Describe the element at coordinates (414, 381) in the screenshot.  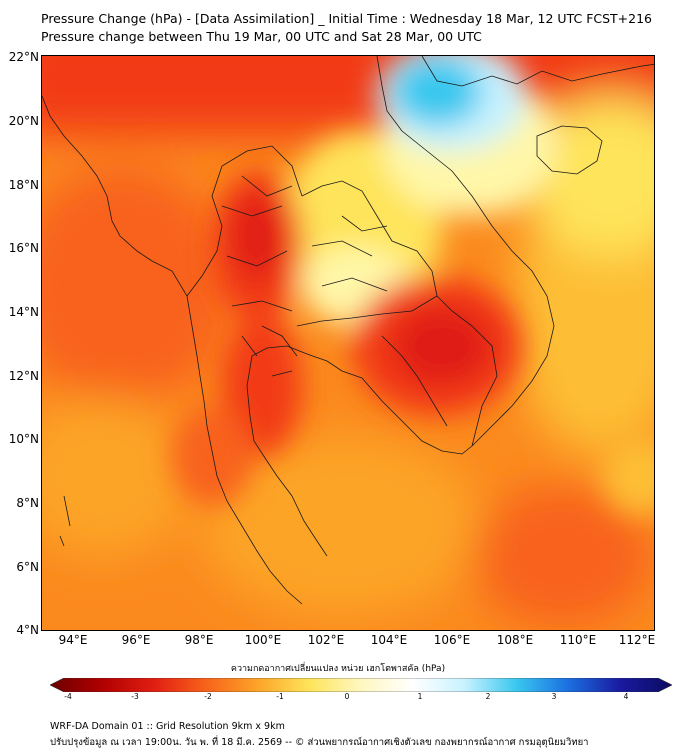
I see `river-tonle-sap` at that location.